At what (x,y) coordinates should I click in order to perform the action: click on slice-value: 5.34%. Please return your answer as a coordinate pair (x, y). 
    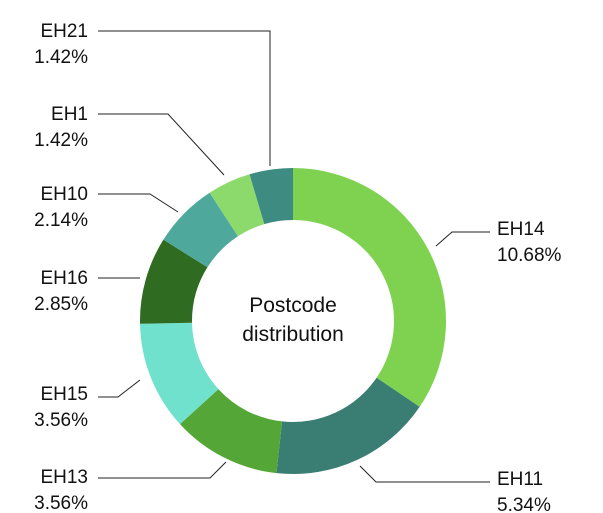
    Looking at the image, I should click on (524, 504).